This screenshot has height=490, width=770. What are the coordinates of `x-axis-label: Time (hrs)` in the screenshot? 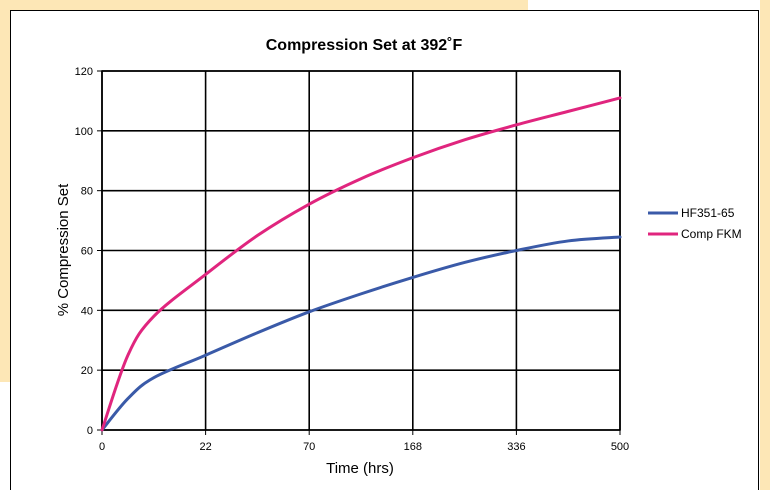 It's located at (360, 468).